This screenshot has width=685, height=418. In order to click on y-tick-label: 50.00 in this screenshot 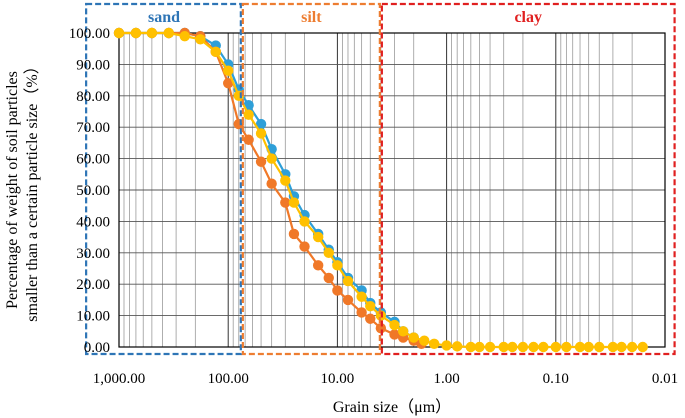, I will do `click(93, 191)`.